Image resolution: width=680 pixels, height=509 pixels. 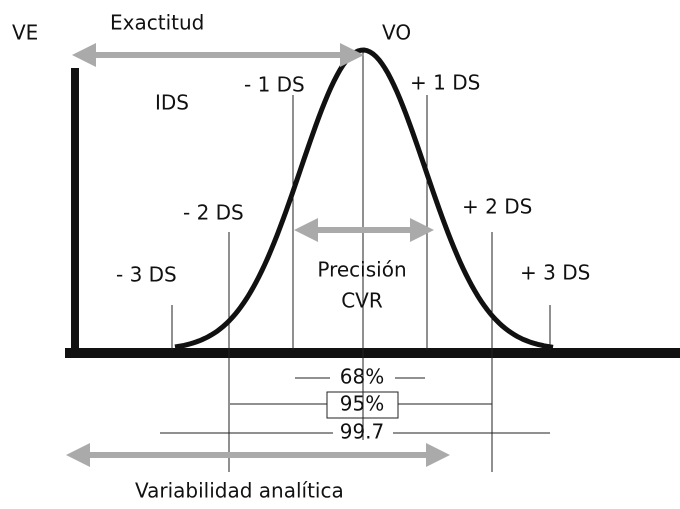 What do you see at coordinates (239, 491) in the screenshot?
I see `label: Variabilidad analítica` at bounding box center [239, 491].